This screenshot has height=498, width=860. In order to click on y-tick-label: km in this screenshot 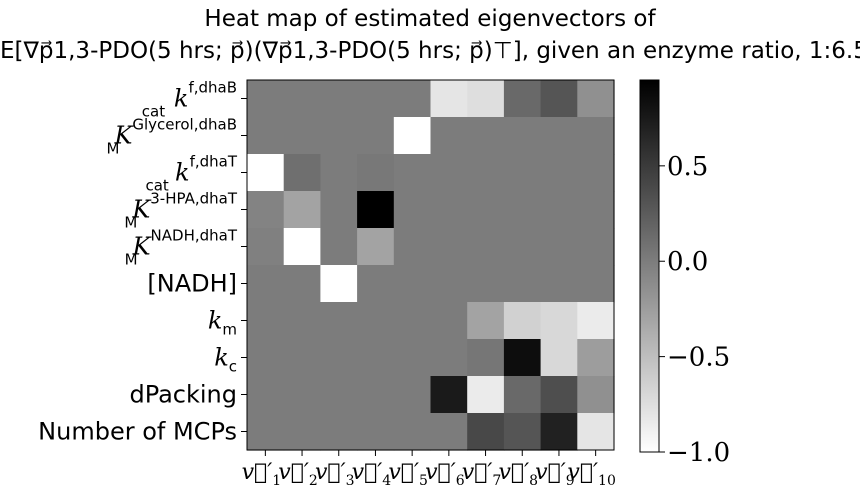, I will do `click(222, 323)`.